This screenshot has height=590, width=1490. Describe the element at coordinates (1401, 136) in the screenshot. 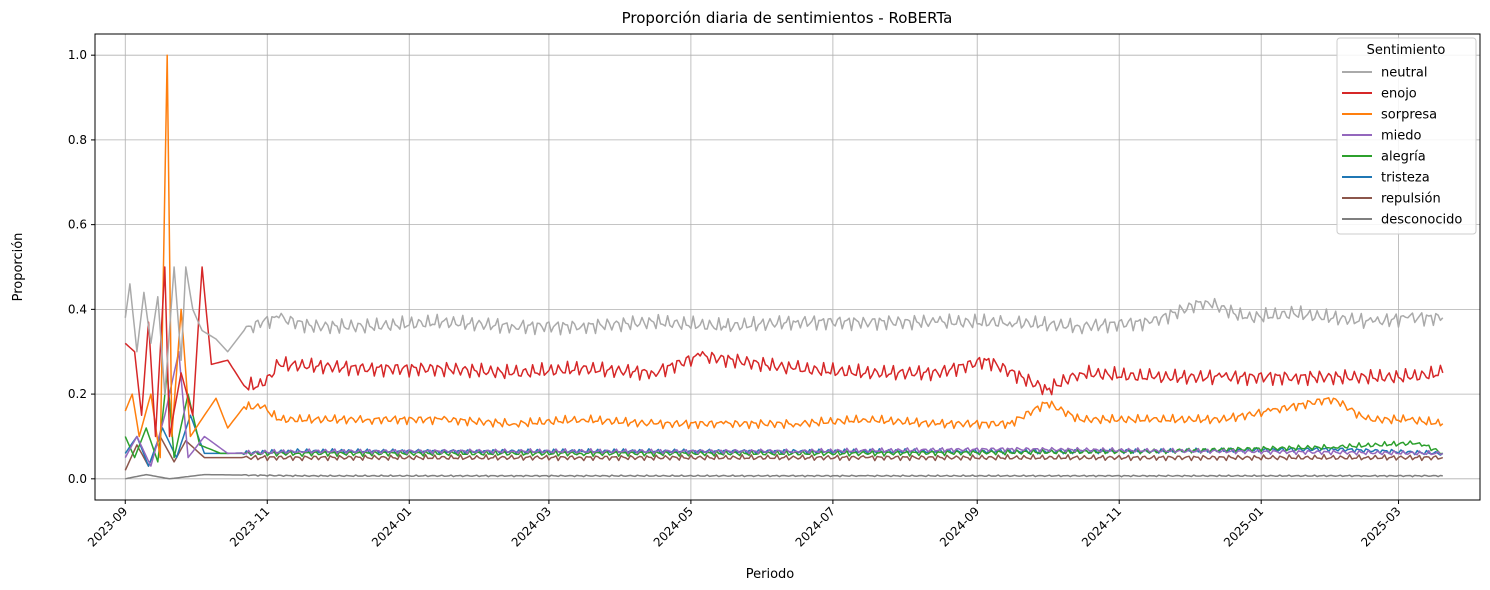

I see `legend-label: miedo` at that location.